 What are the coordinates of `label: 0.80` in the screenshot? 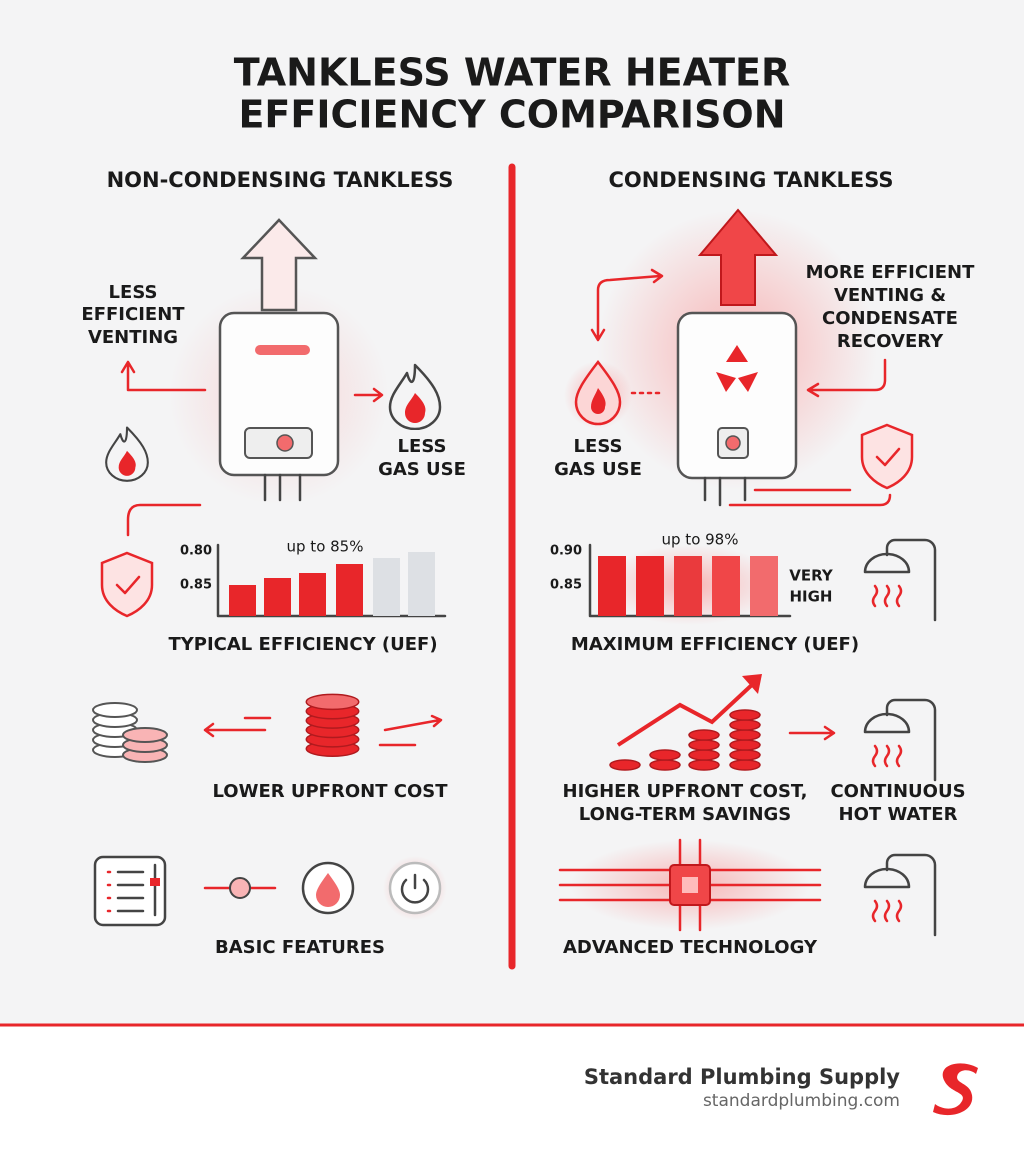 It's located at (196, 551).